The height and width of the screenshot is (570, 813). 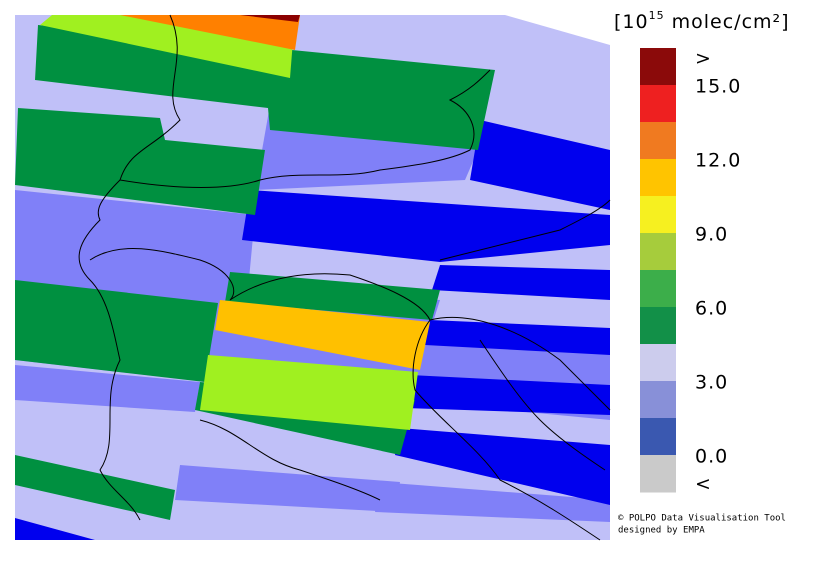 I want to click on colorbar-label: 6.0, so click(x=711, y=309).